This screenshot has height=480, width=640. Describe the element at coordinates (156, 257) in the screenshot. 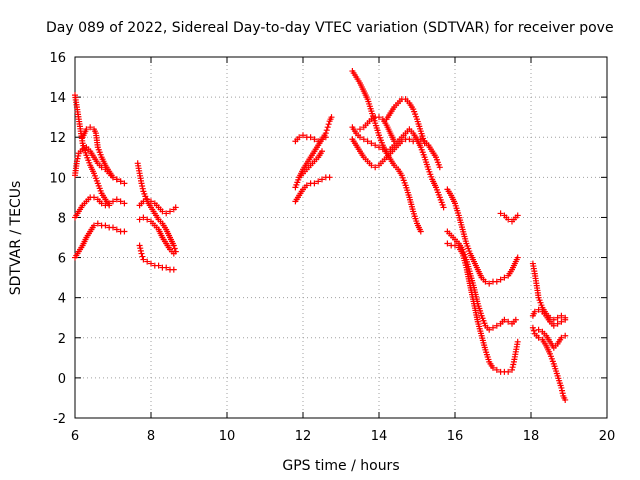

I see `series-arc9` at that location.